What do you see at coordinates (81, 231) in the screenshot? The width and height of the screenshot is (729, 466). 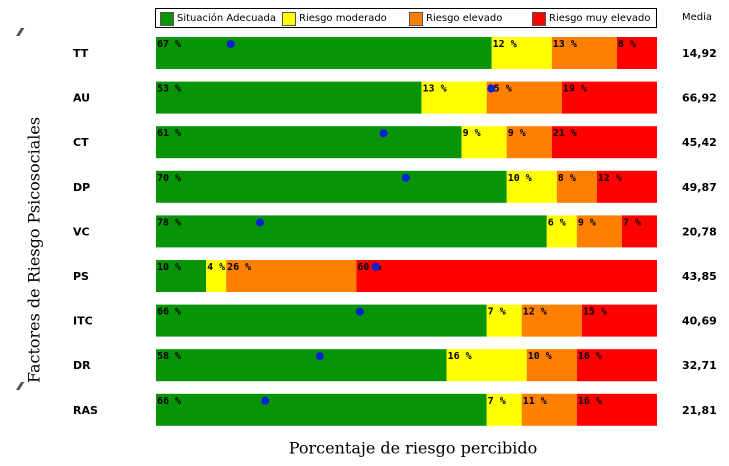 I see `category-label-vc: VC` at bounding box center [81, 231].